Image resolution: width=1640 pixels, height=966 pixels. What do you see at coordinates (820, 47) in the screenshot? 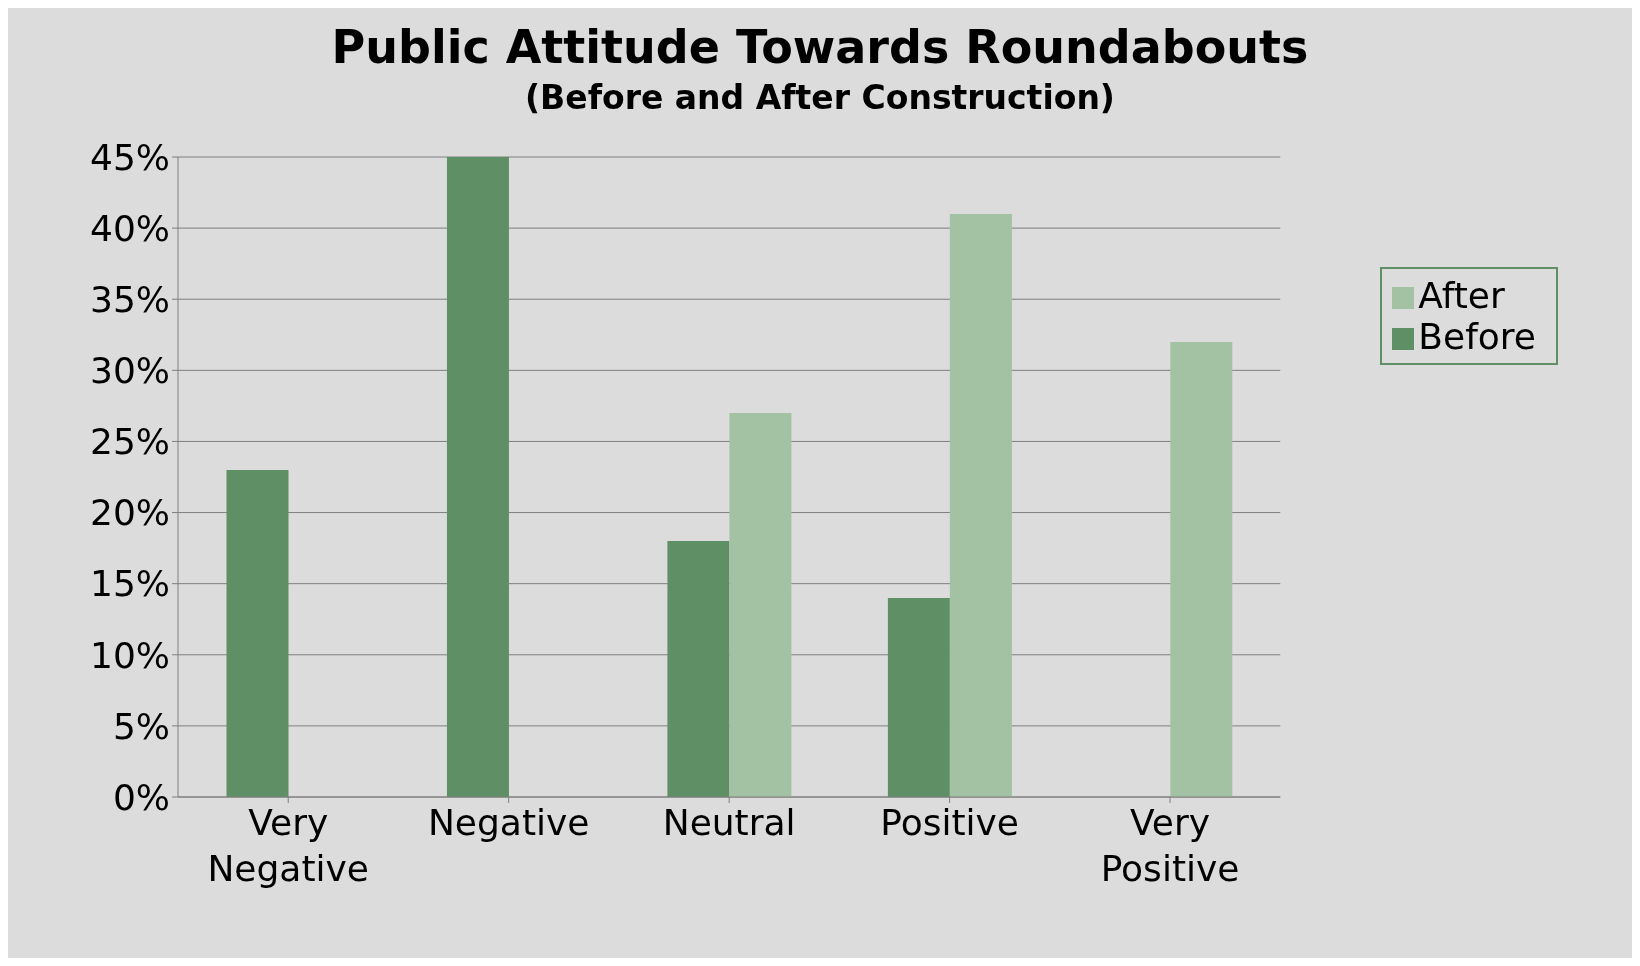
I see `chart-title: Public Attitude Towards Roundabouts` at bounding box center [820, 47].